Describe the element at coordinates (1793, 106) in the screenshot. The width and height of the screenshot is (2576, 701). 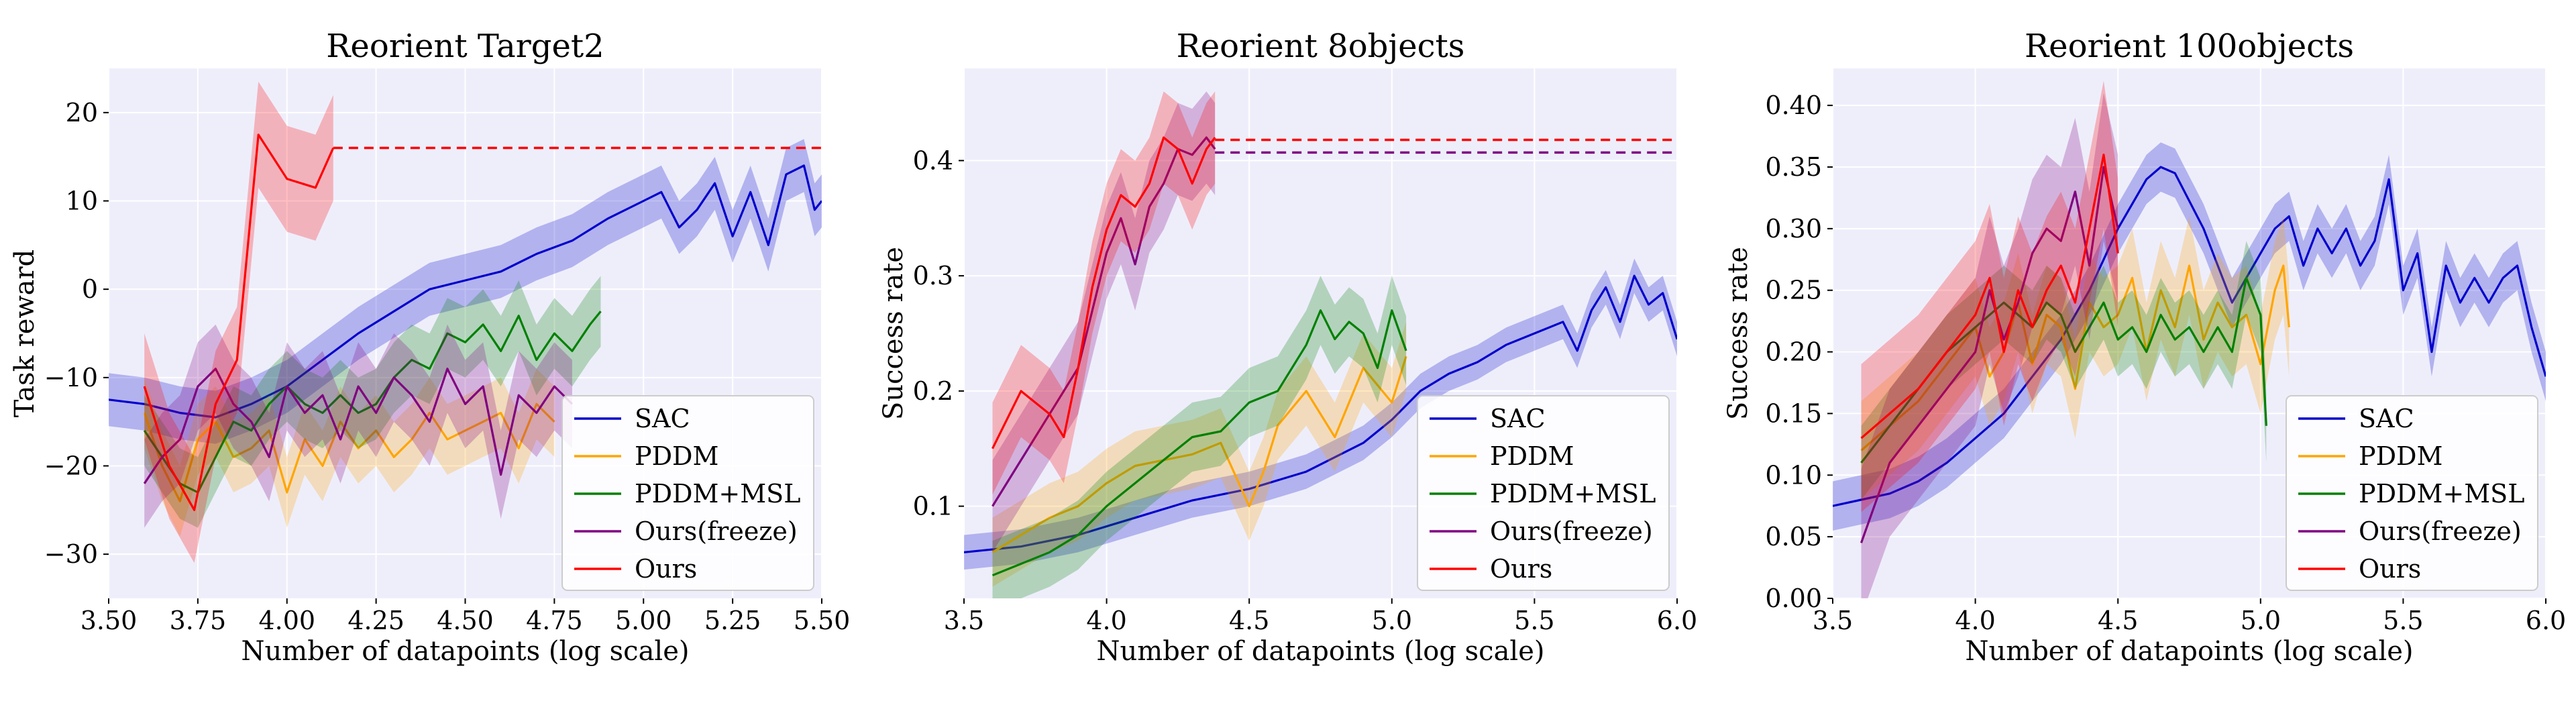
I see `y-tick-label: 0.40` at that location.